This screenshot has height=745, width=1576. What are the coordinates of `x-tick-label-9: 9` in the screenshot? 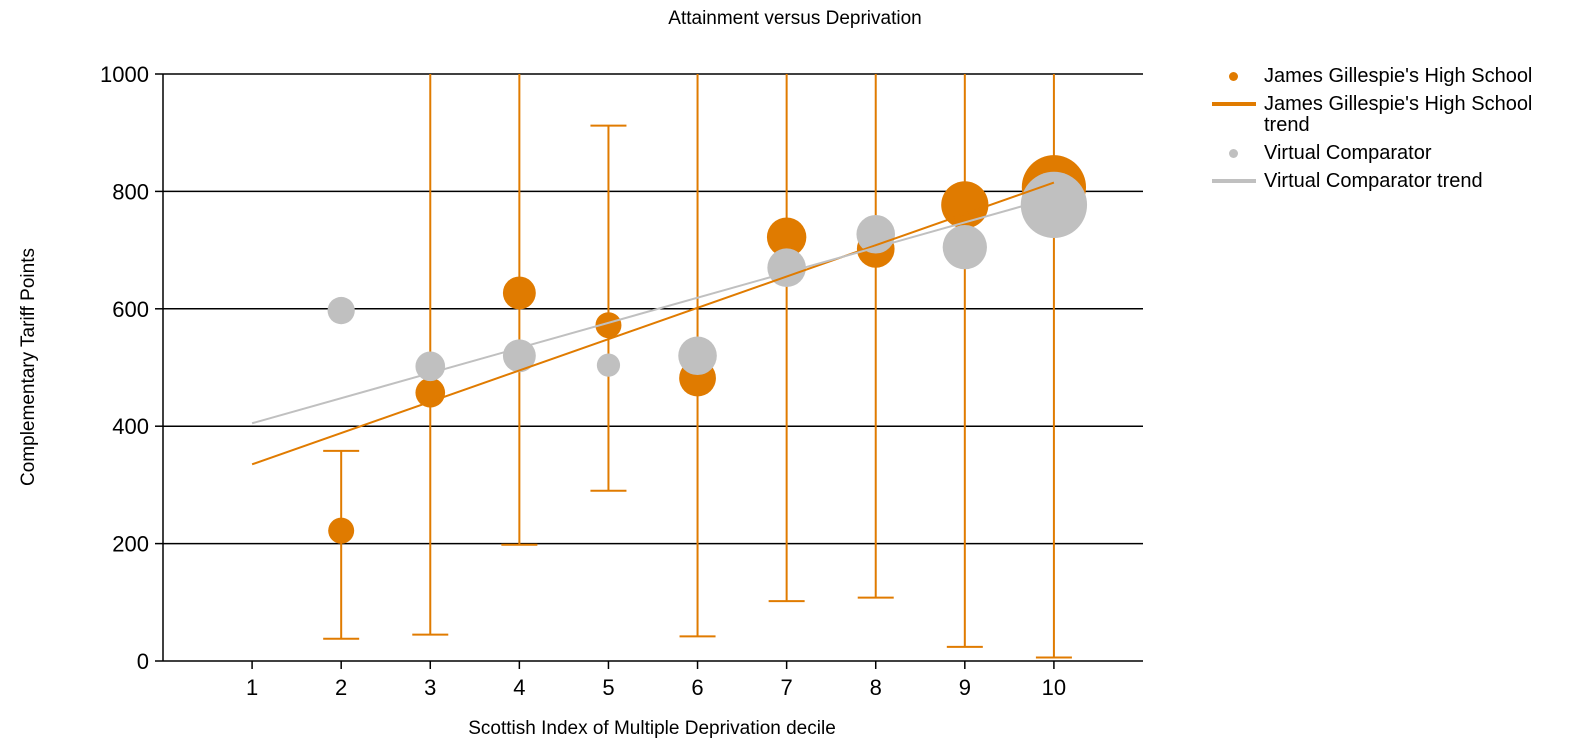 It's located at (965, 687).